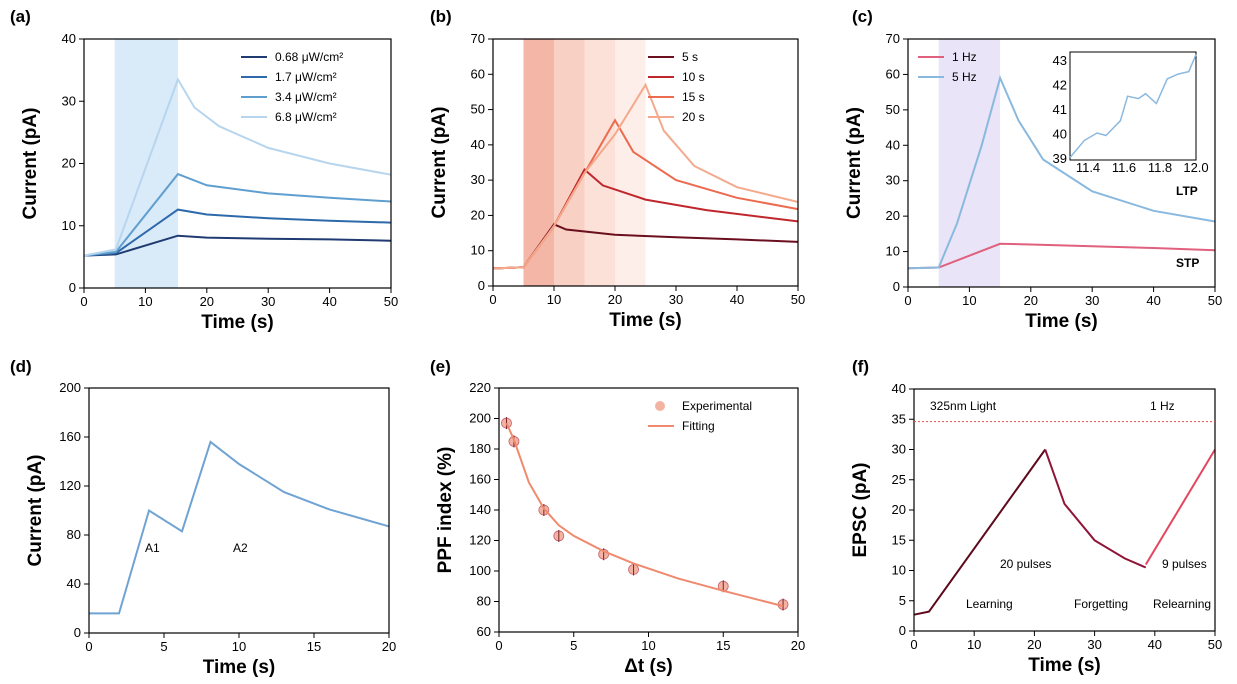  What do you see at coordinates (693, 97) in the screenshot?
I see `legend-label: 15 s` at bounding box center [693, 97].